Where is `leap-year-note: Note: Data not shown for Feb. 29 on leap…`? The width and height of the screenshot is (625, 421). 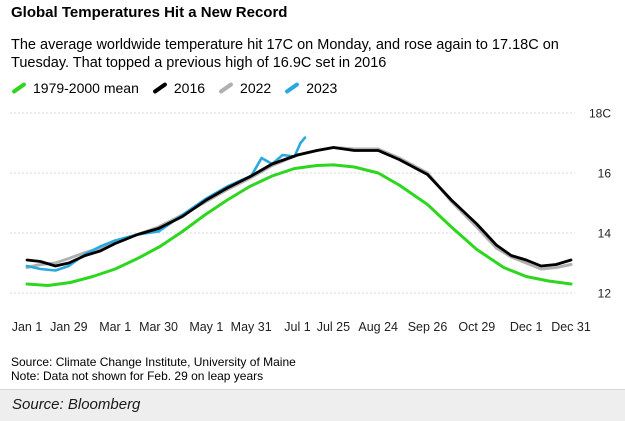
leap-year-note: Note: Data not shown for Feb. 29 on leap… is located at coordinates (137, 376).